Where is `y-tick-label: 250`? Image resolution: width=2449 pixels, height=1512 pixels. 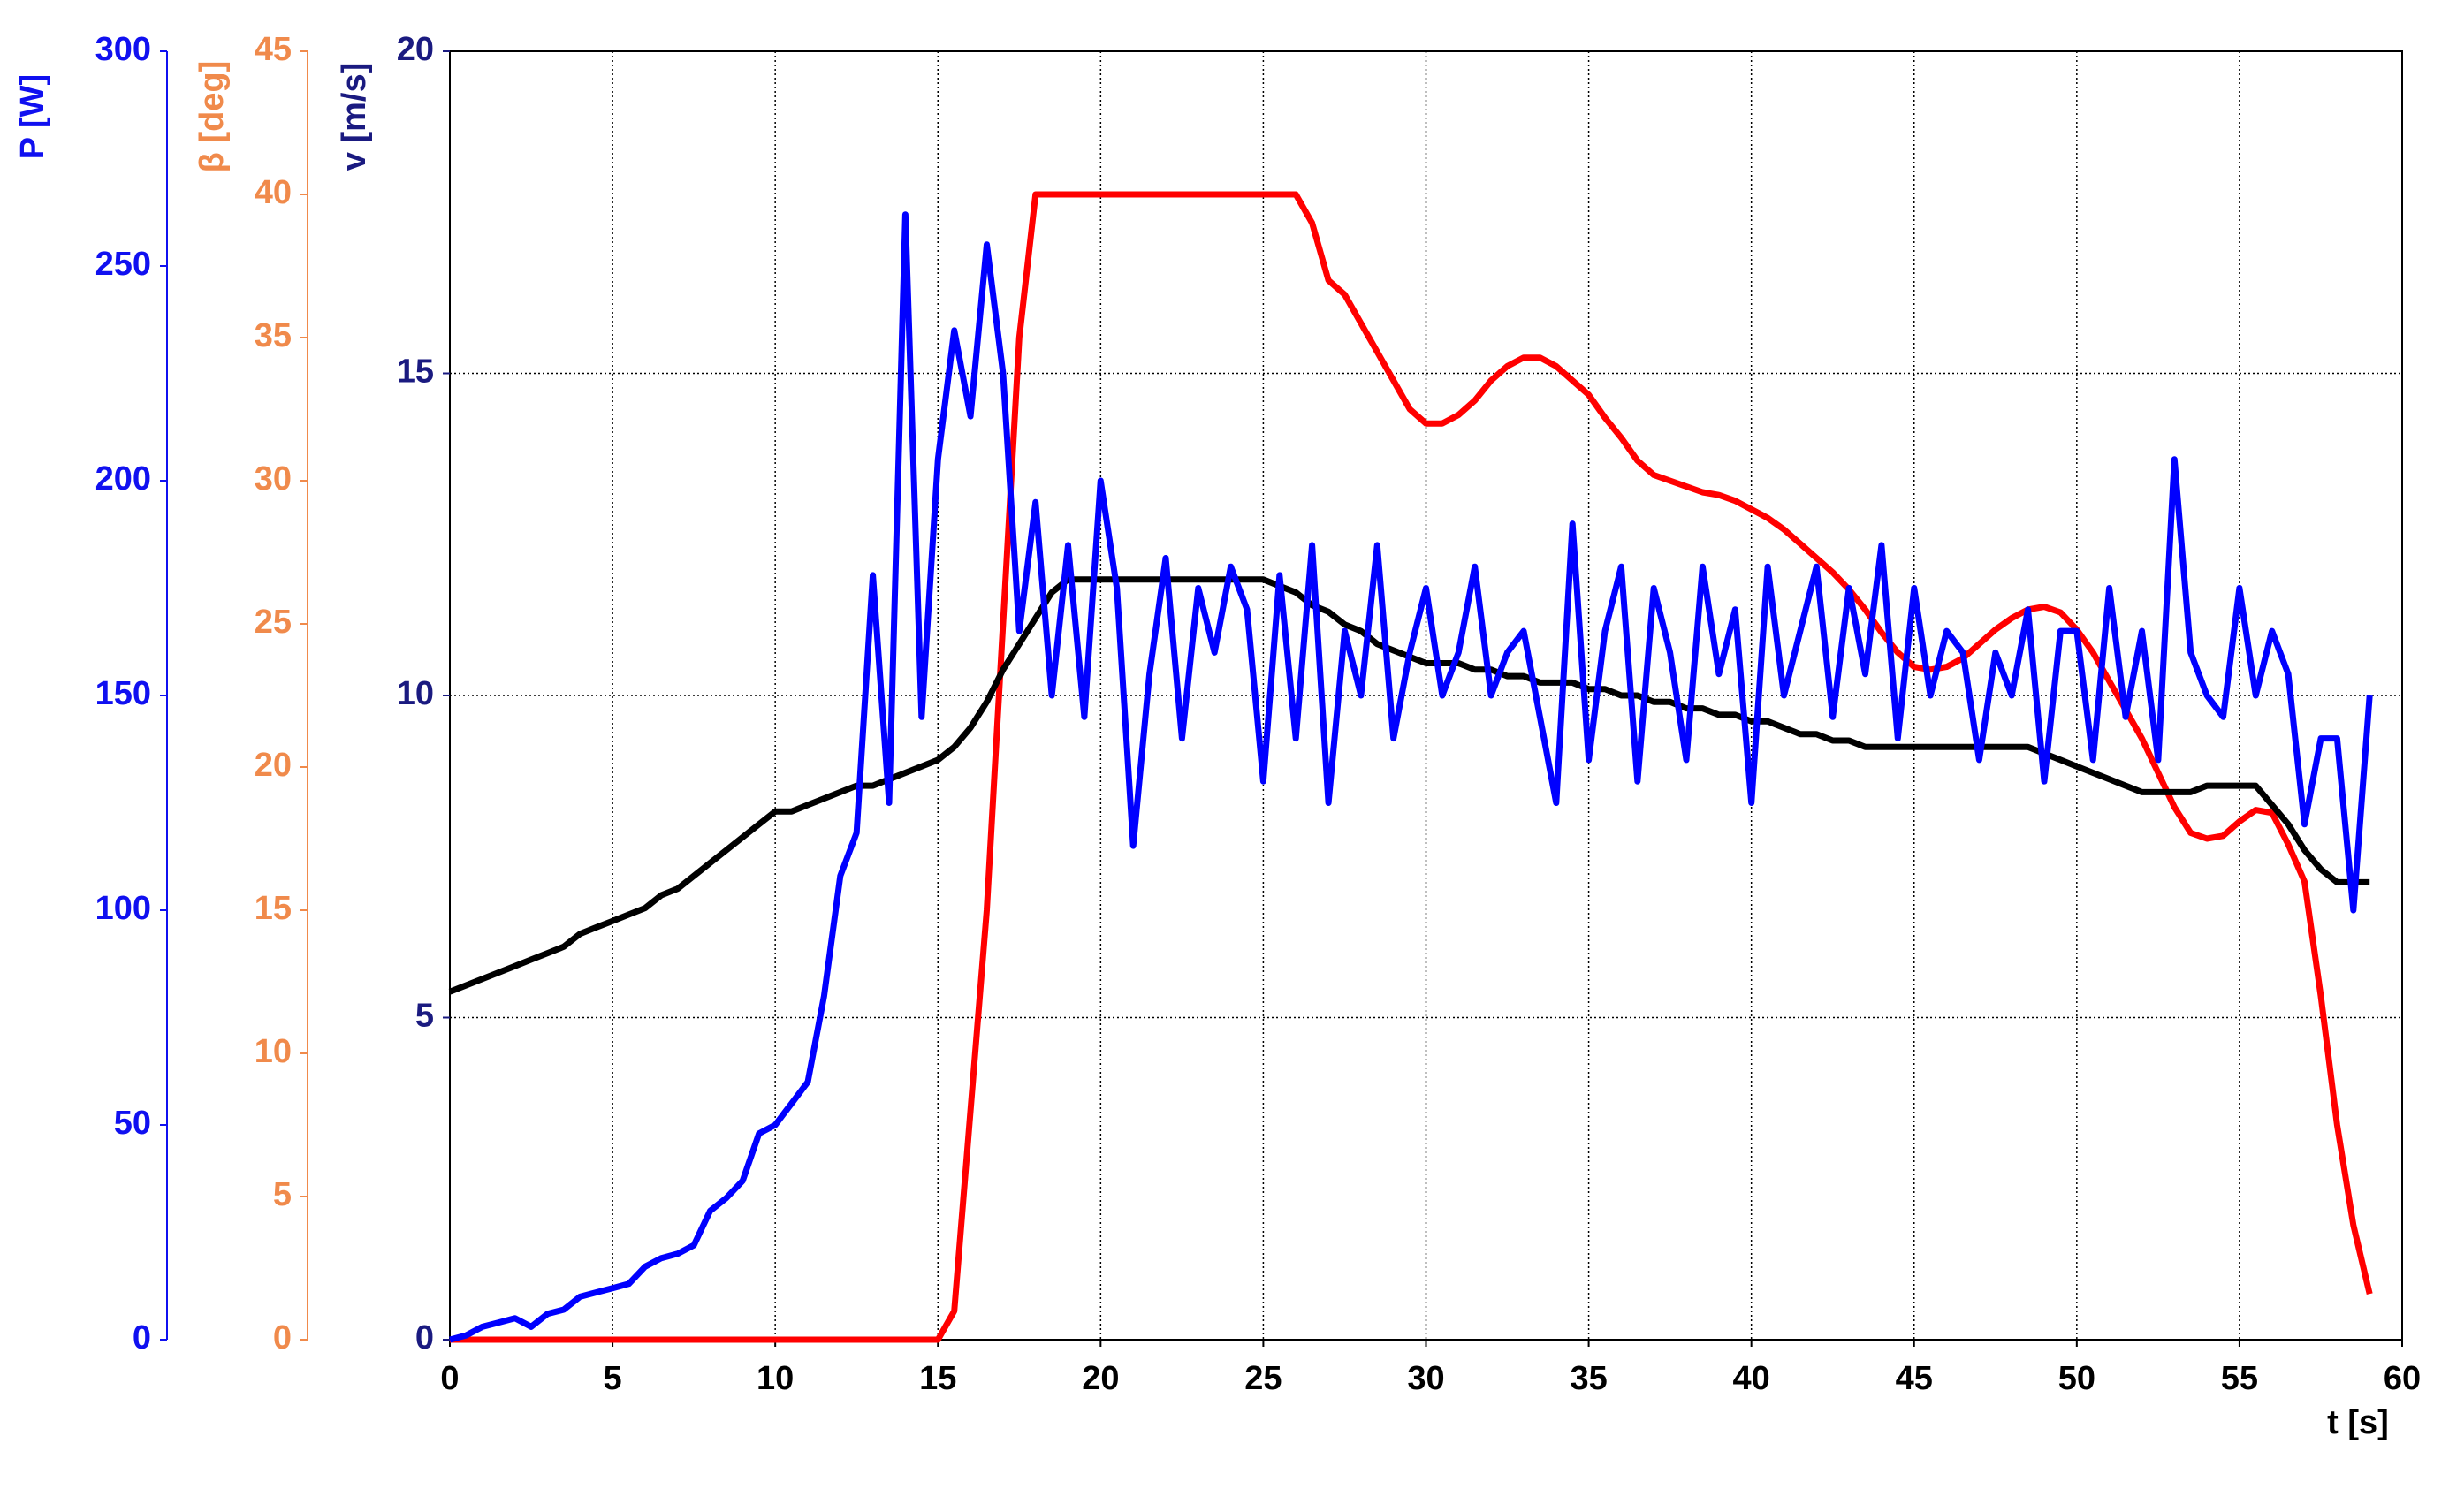 y-tick-label: 250 is located at coordinates (123, 264).